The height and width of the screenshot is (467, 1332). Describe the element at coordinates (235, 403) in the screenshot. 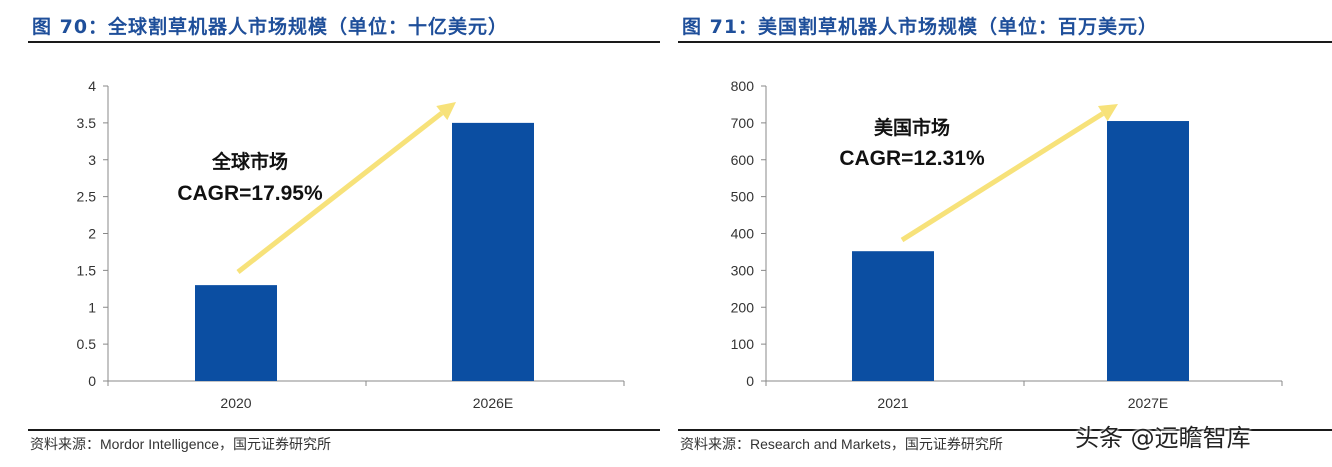

I see `x-tick-label: 2020` at that location.